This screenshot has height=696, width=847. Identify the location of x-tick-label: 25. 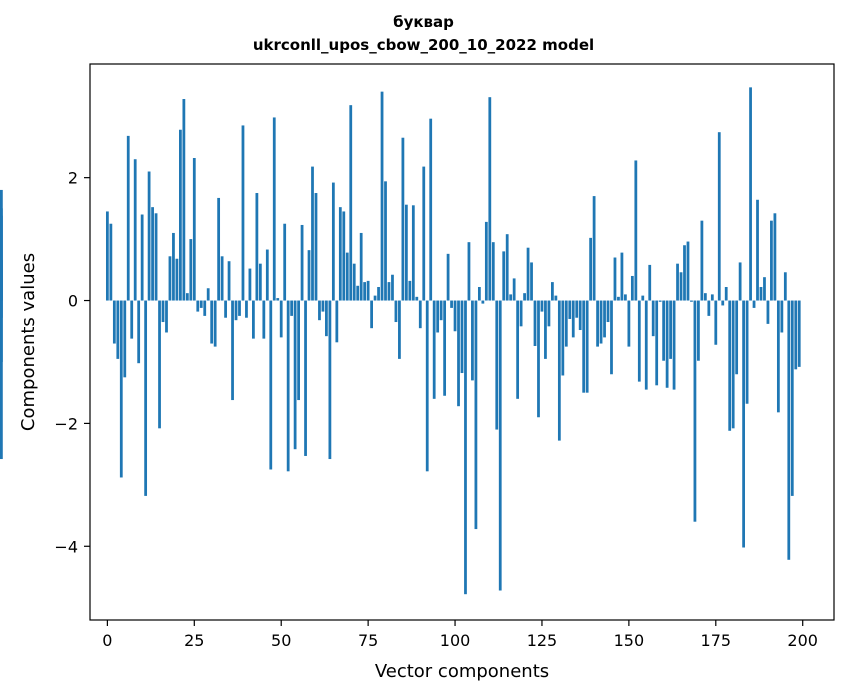
(194, 640).